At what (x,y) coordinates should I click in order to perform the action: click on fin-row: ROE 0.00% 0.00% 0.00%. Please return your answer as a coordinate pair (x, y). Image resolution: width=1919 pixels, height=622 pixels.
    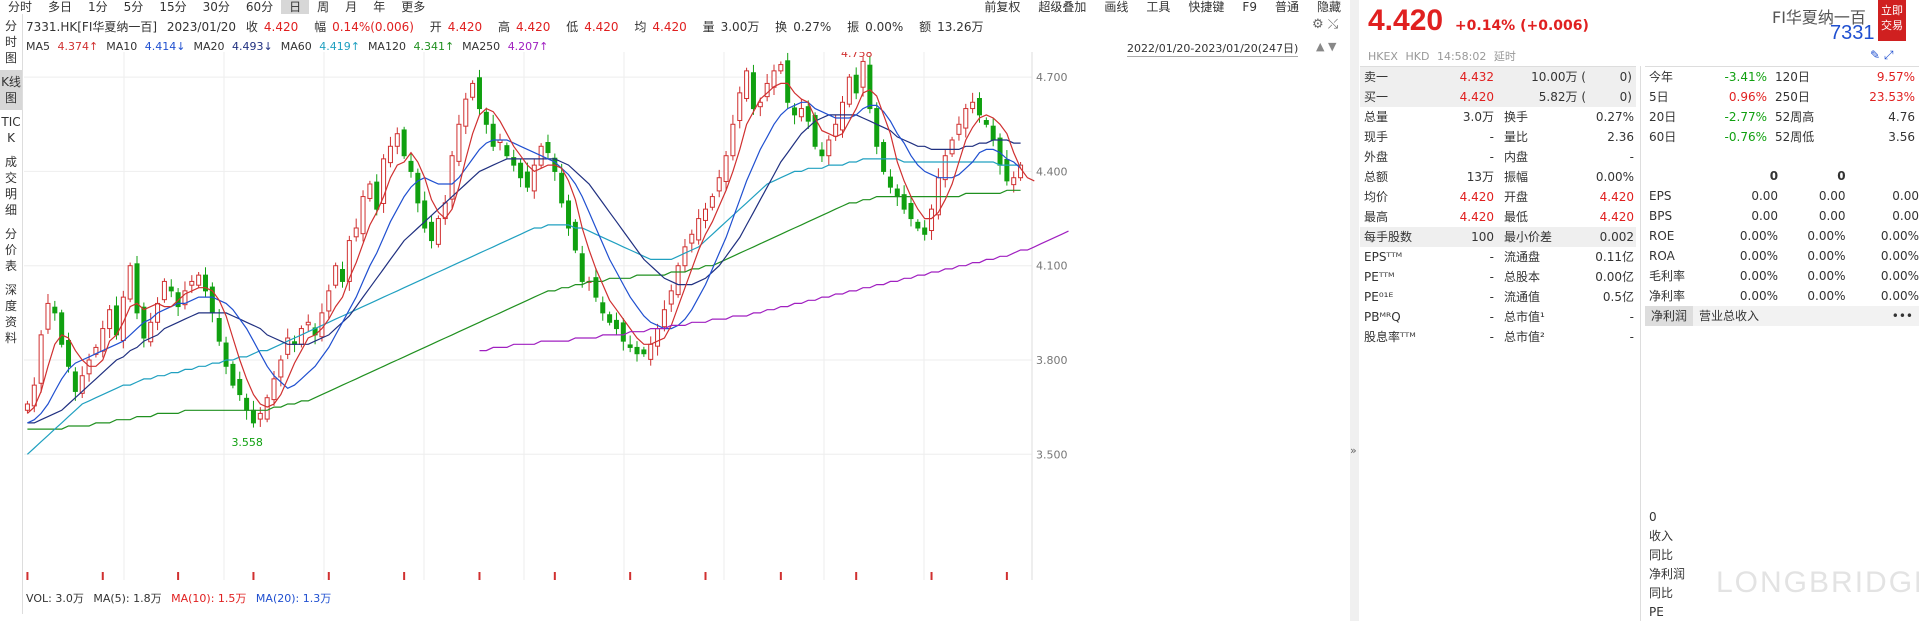
    Looking at the image, I should click on (1782, 236).